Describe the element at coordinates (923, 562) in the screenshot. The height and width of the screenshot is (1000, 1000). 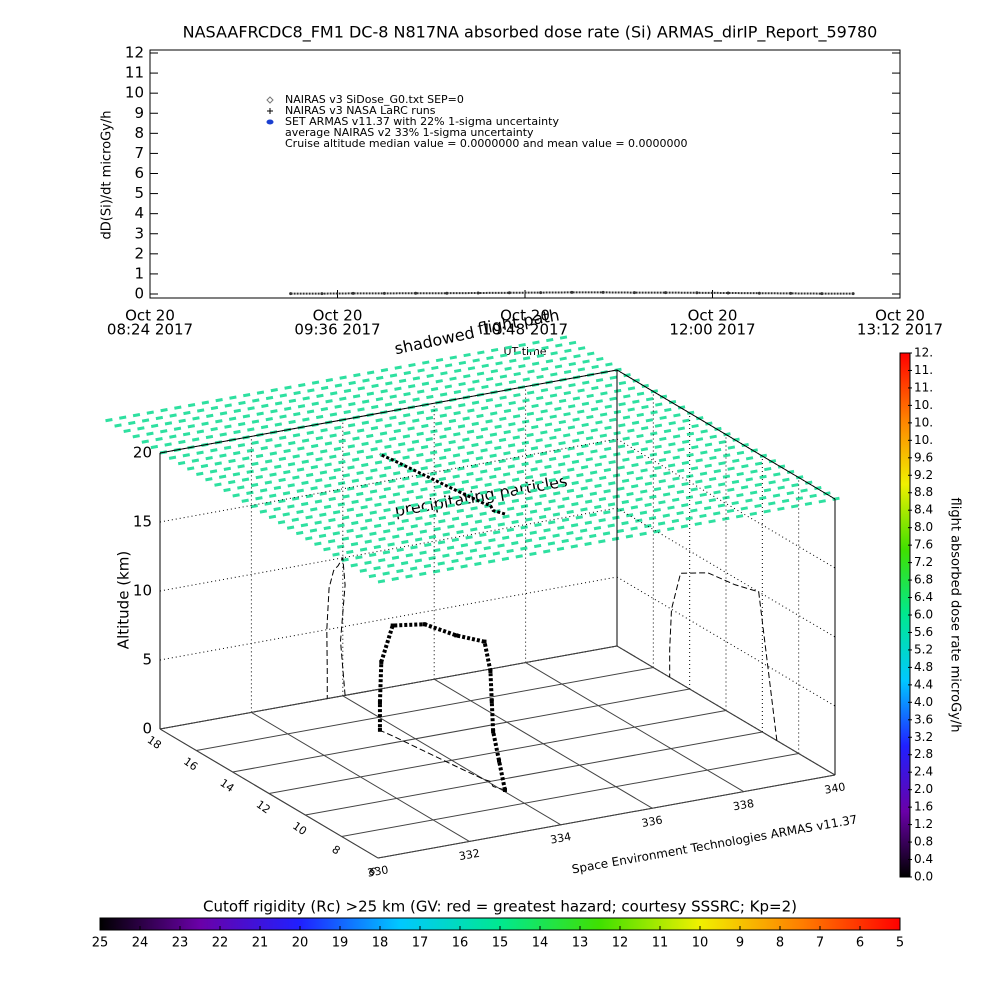
I see `colorbar-tick-label: 7.2` at that location.